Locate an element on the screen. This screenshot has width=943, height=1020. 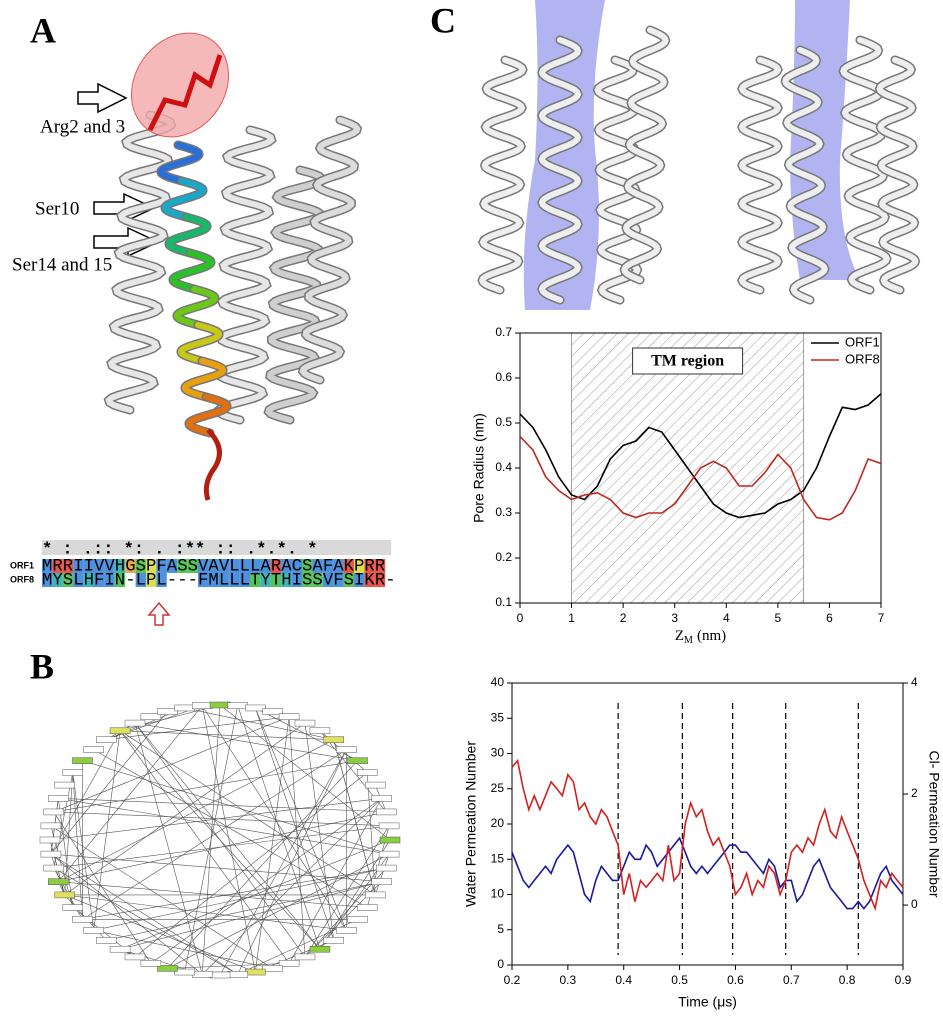
y2-tick-label: 2 is located at coordinates (914, 793).